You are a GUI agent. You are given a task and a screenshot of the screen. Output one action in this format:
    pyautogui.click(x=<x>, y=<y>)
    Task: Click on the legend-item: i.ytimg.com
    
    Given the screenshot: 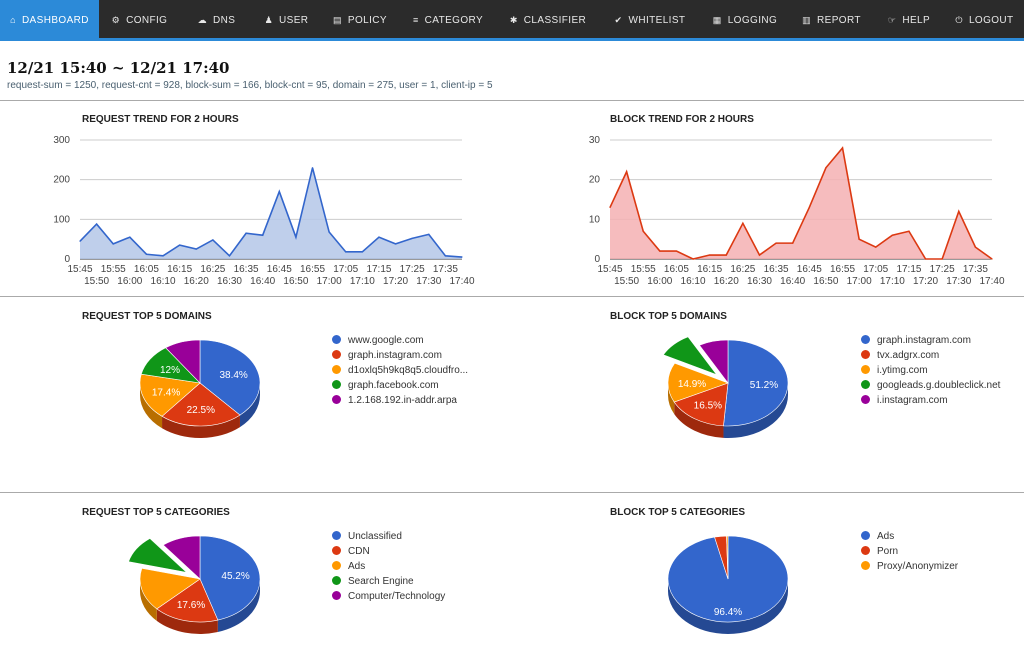 What is the action you would take?
    pyautogui.click(x=930, y=370)
    